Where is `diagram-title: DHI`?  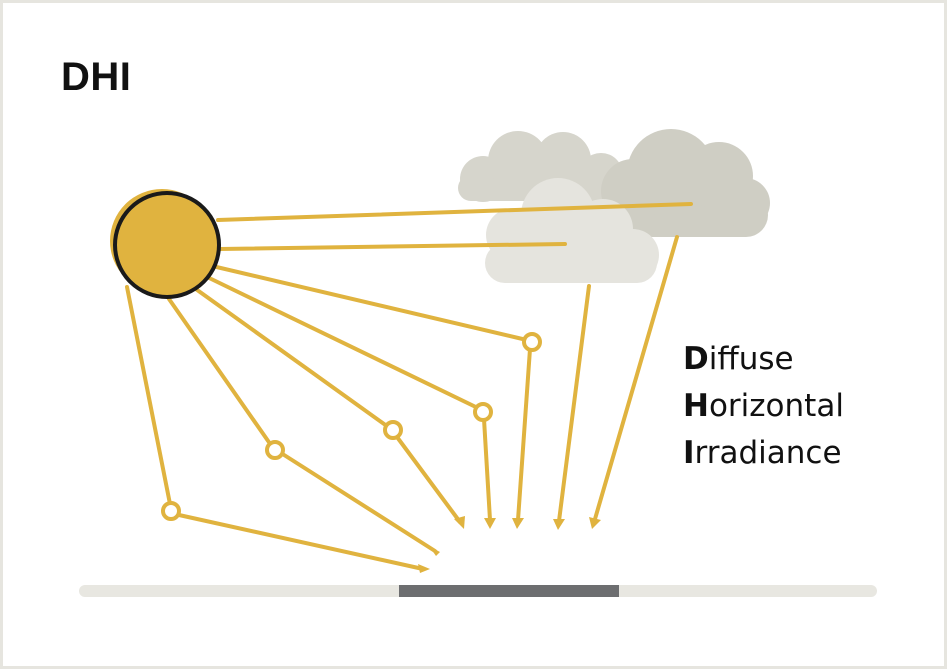 diagram-title: DHI is located at coordinates (96, 77).